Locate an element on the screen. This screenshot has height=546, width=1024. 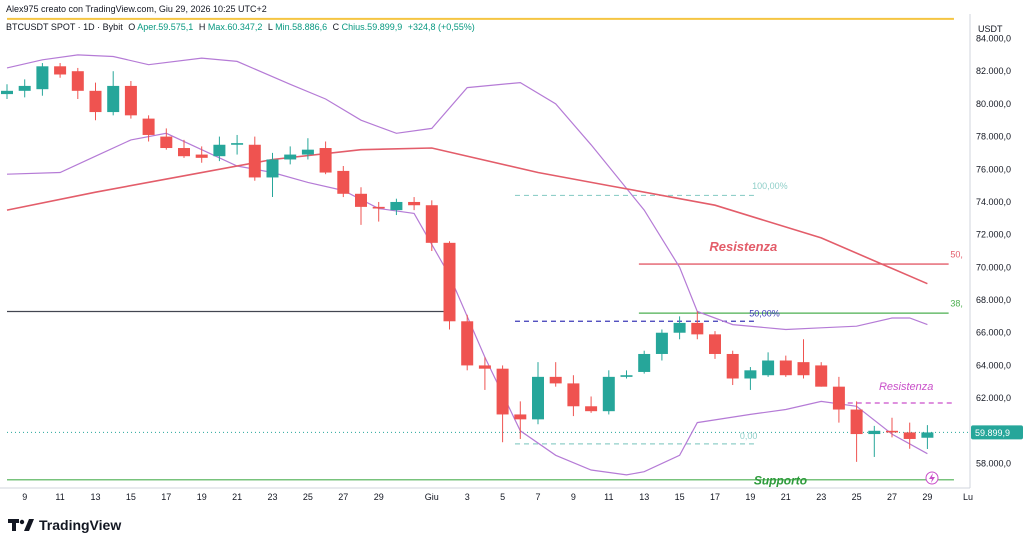
tradingview-brand-text: TradingView is located at coordinates (80, 525).